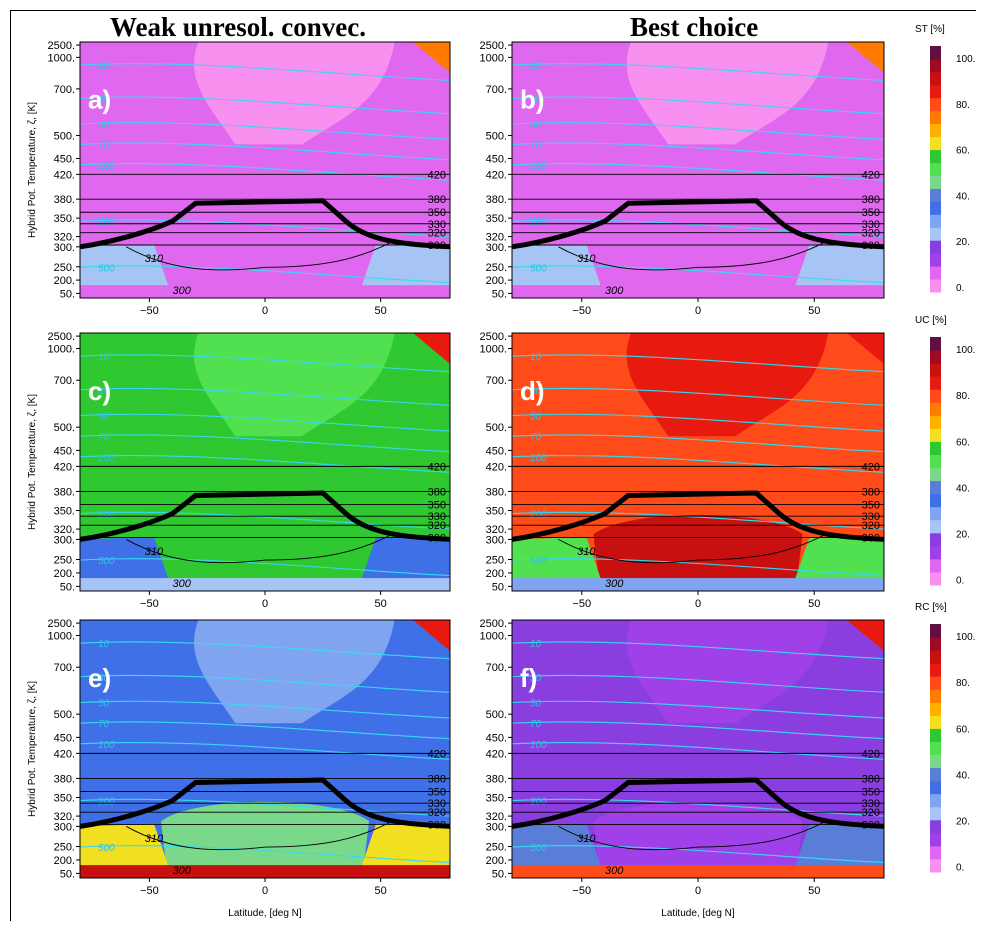  What do you see at coordinates (963, 488) in the screenshot?
I see `colorbar-tick-label: 40.` at bounding box center [963, 488].